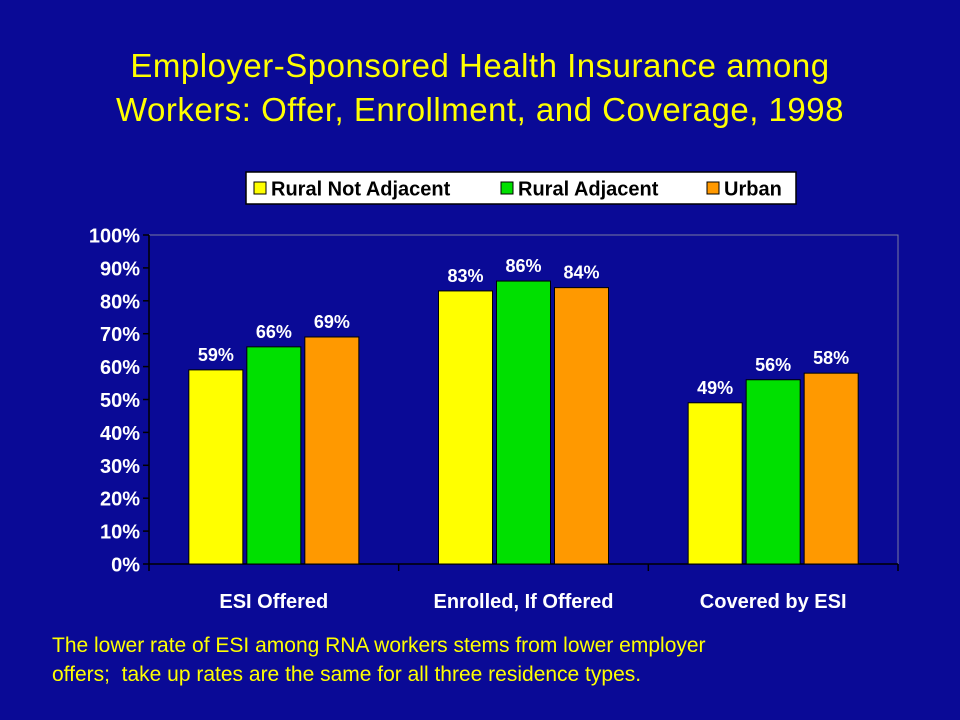  What do you see at coordinates (274, 332) in the screenshot?
I see `data-label: 66%` at bounding box center [274, 332].